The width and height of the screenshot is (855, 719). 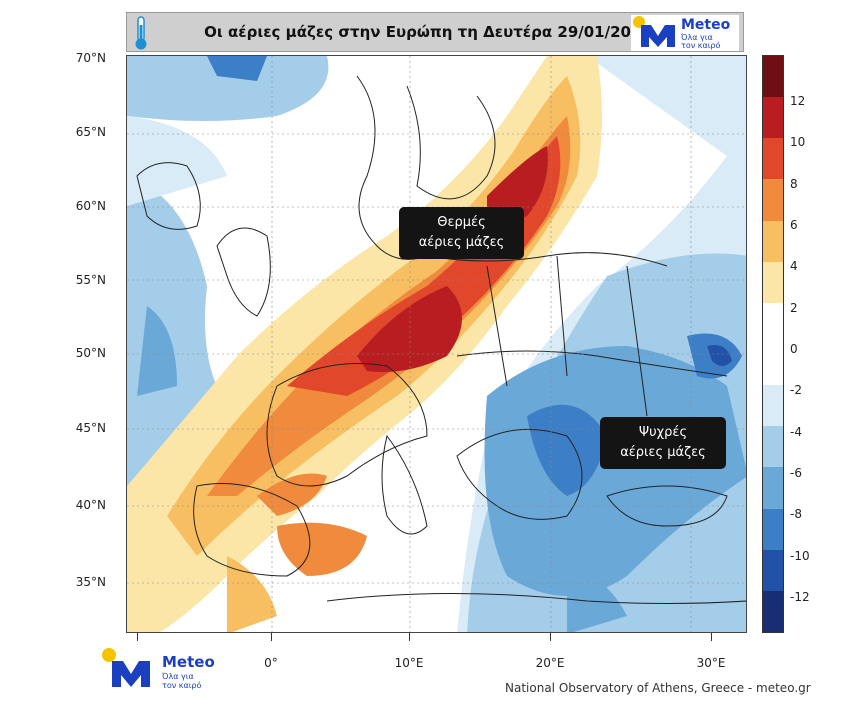 I want to click on colorbar-label: 0, so click(x=794, y=349).